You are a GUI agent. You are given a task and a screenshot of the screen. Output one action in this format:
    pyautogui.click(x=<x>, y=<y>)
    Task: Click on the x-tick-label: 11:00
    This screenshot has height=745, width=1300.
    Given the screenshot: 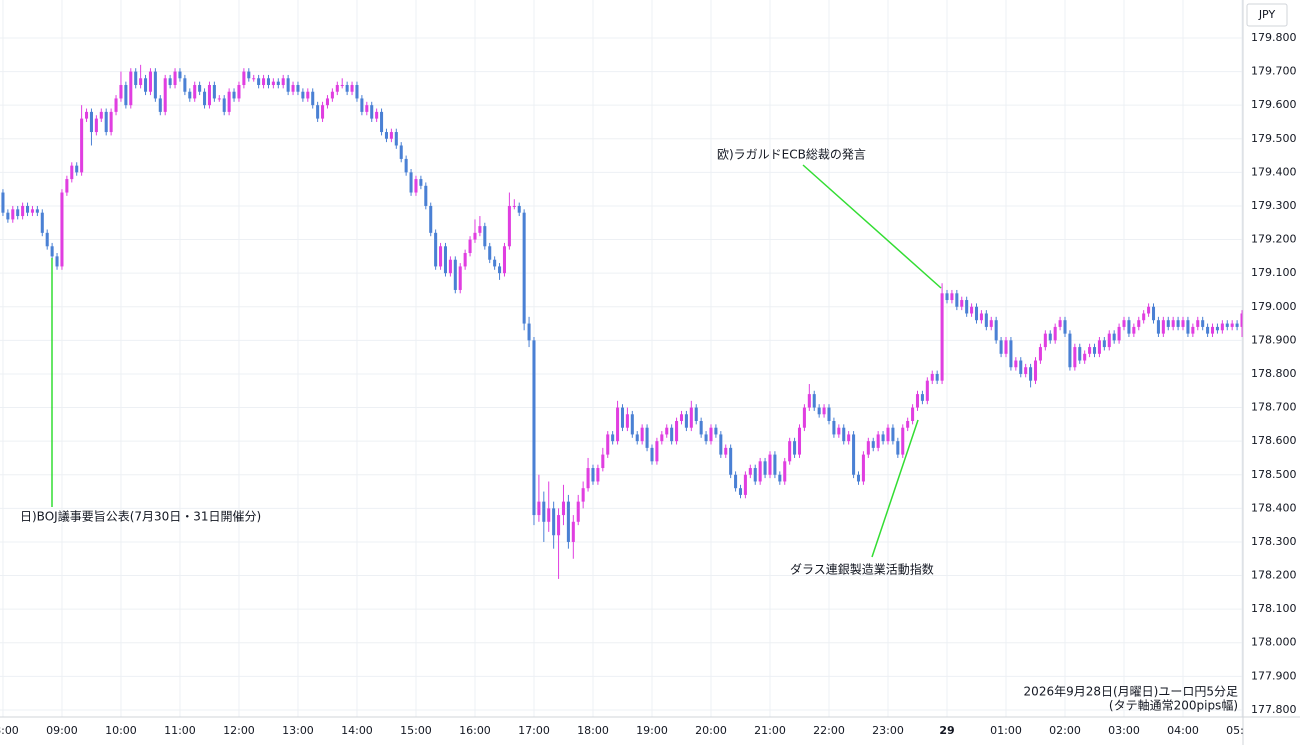 What is the action you would take?
    pyautogui.click(x=180, y=730)
    